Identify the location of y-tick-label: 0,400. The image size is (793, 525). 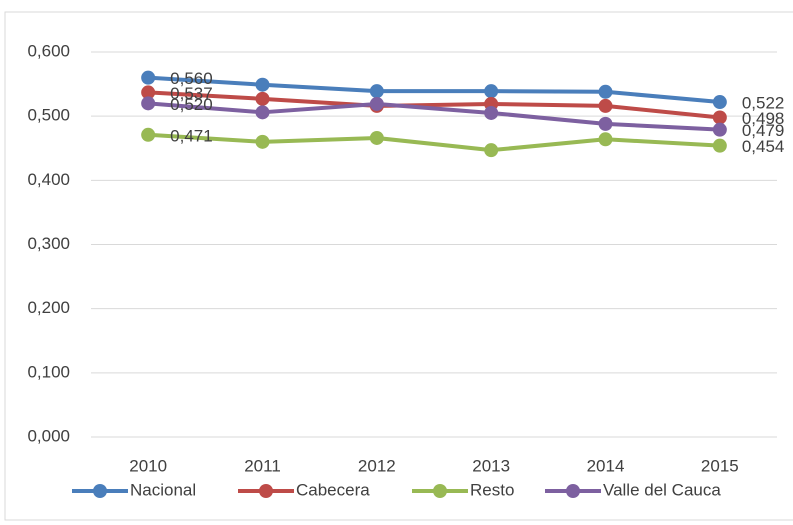
(48, 179).